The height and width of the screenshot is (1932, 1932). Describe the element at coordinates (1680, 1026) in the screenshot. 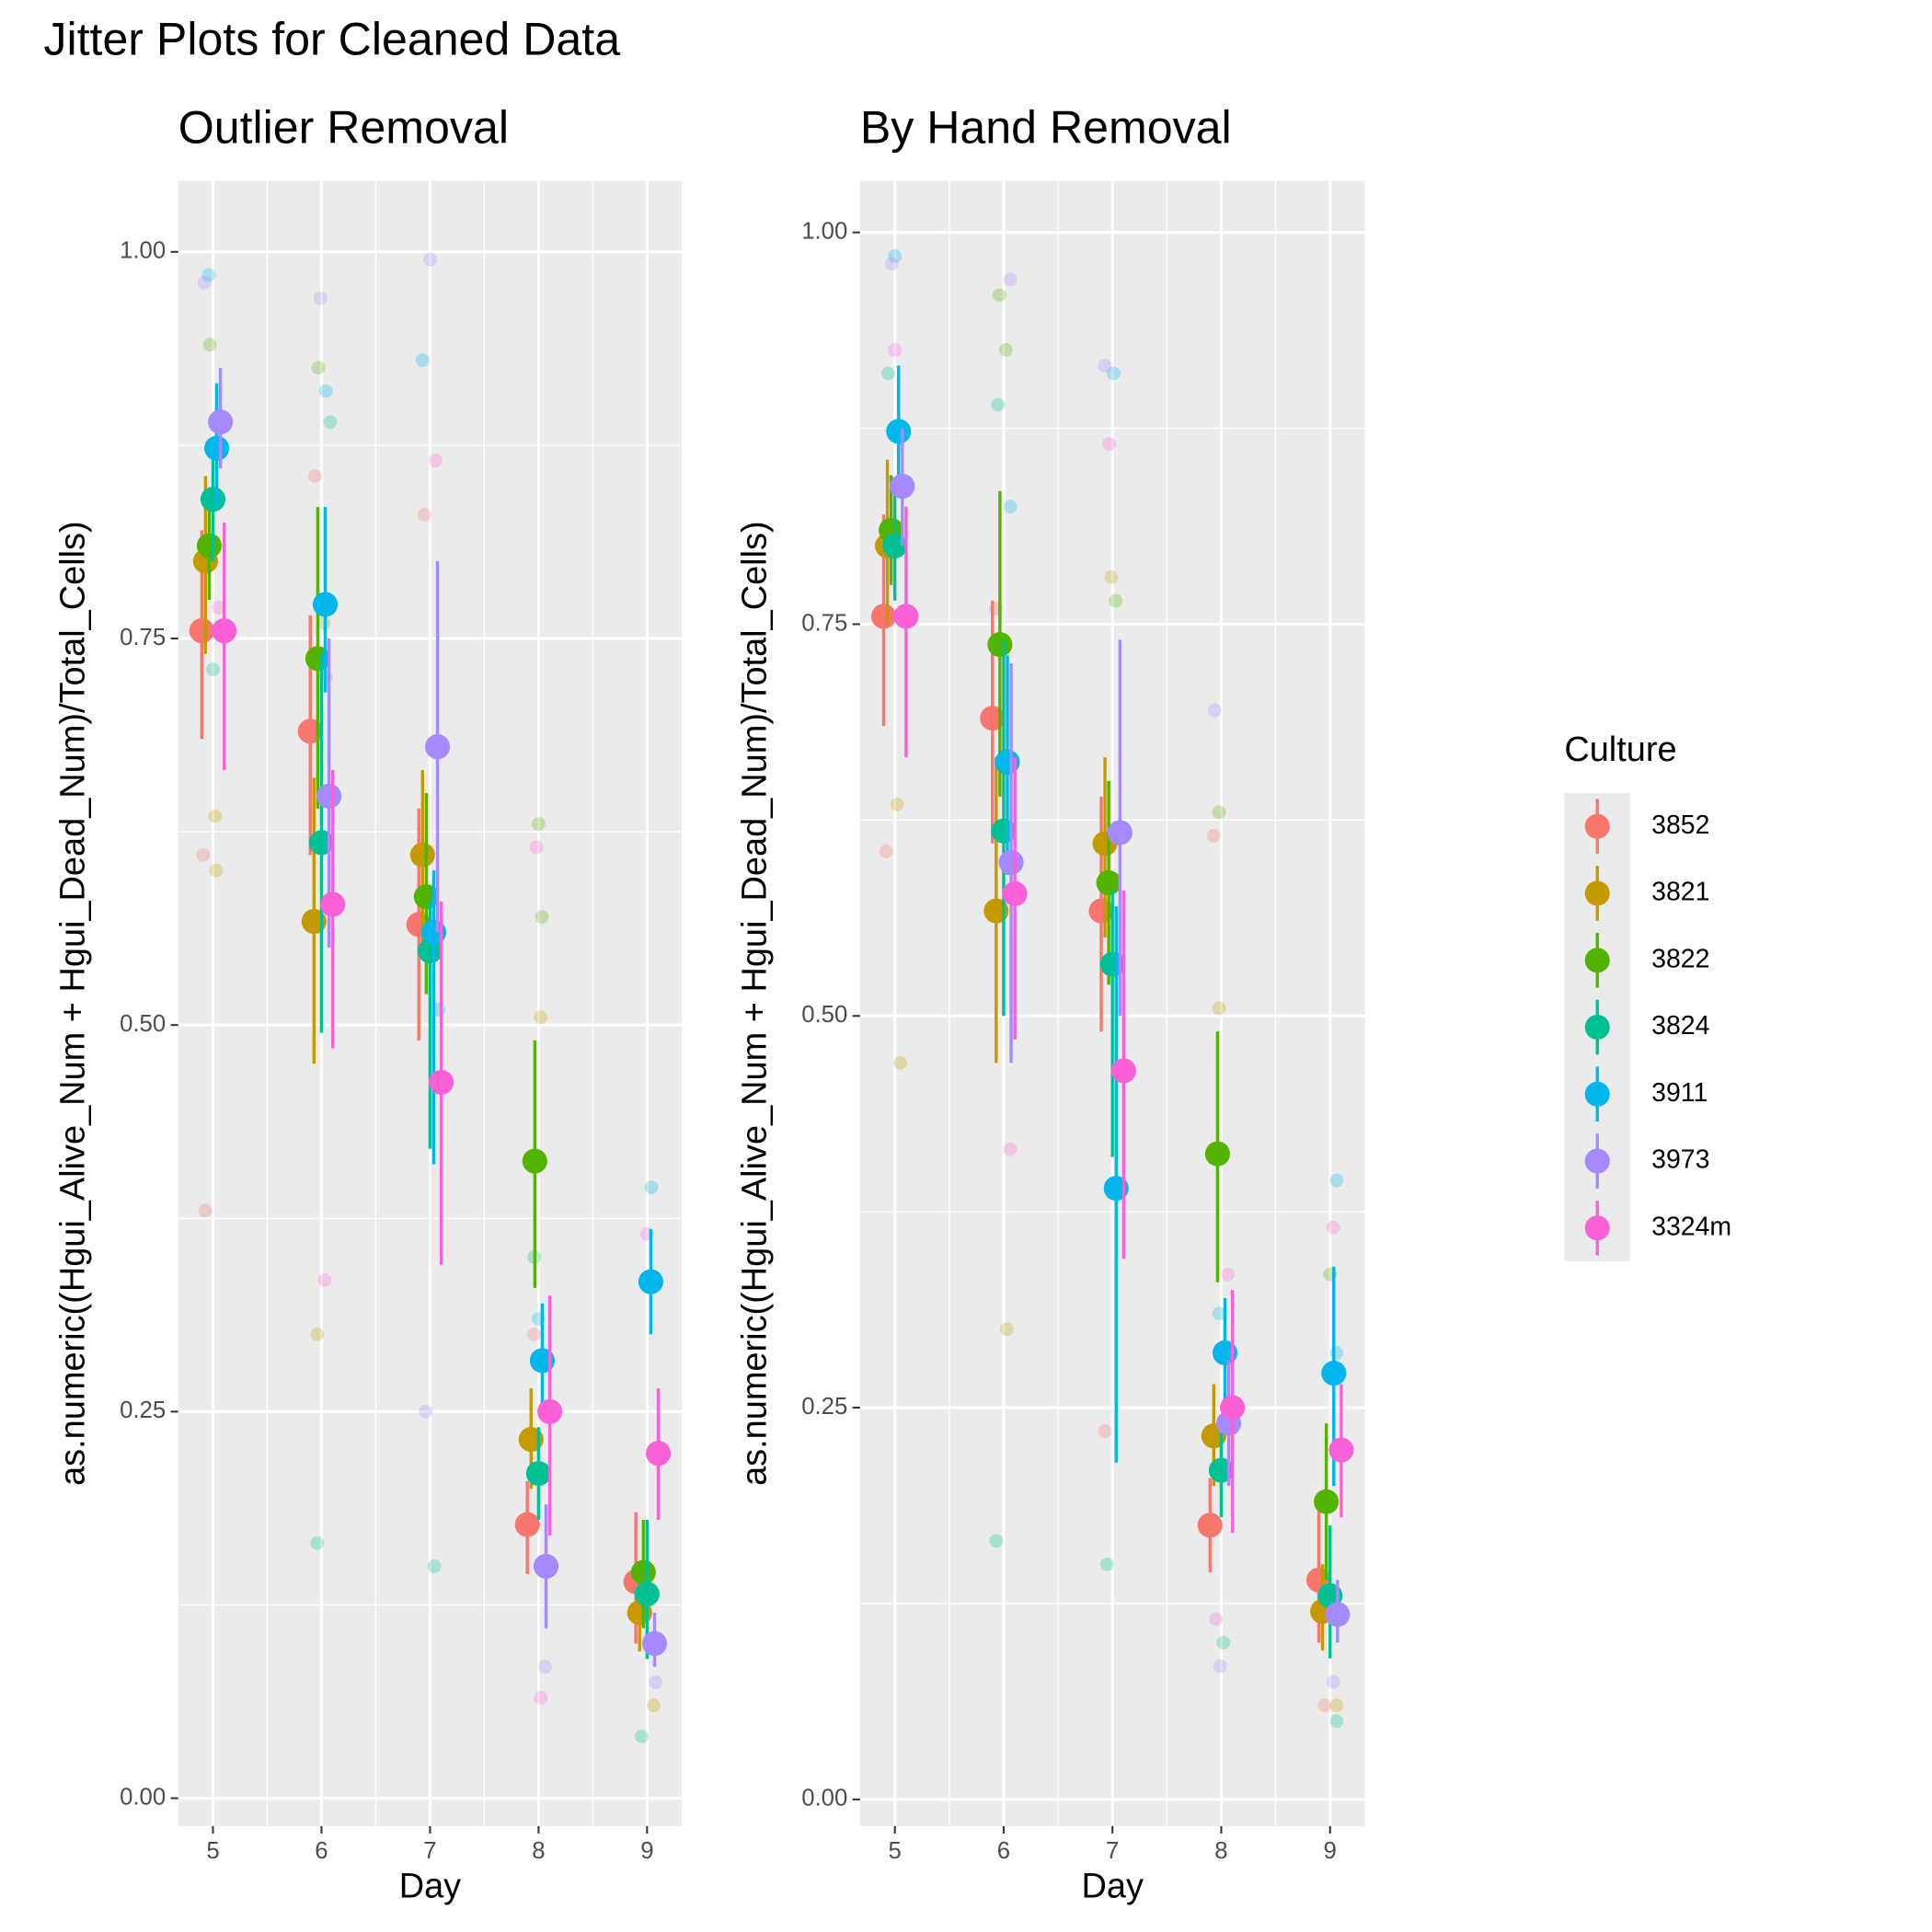

I see `legend-label: 3824` at that location.